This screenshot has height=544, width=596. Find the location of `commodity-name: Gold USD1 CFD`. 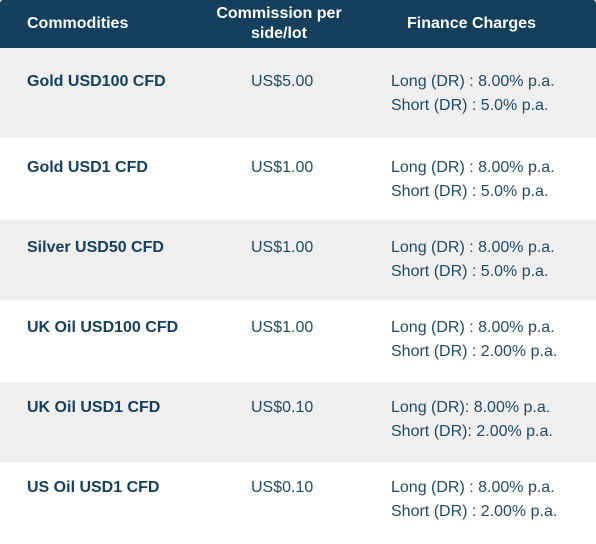

commodity-name: Gold USD1 CFD is located at coordinates (87, 167).